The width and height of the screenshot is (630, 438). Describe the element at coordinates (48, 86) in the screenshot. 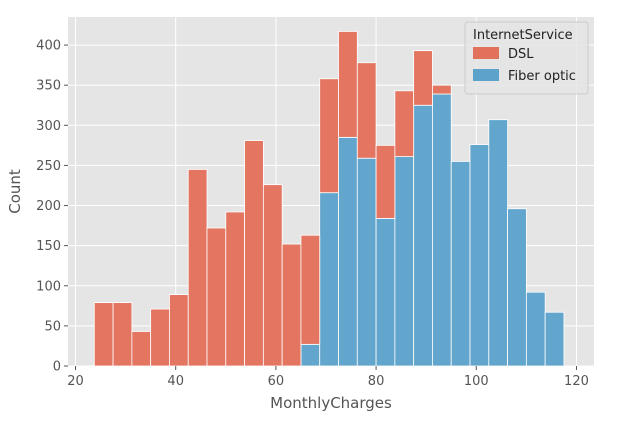

I see `y-tick-label: 350` at that location.